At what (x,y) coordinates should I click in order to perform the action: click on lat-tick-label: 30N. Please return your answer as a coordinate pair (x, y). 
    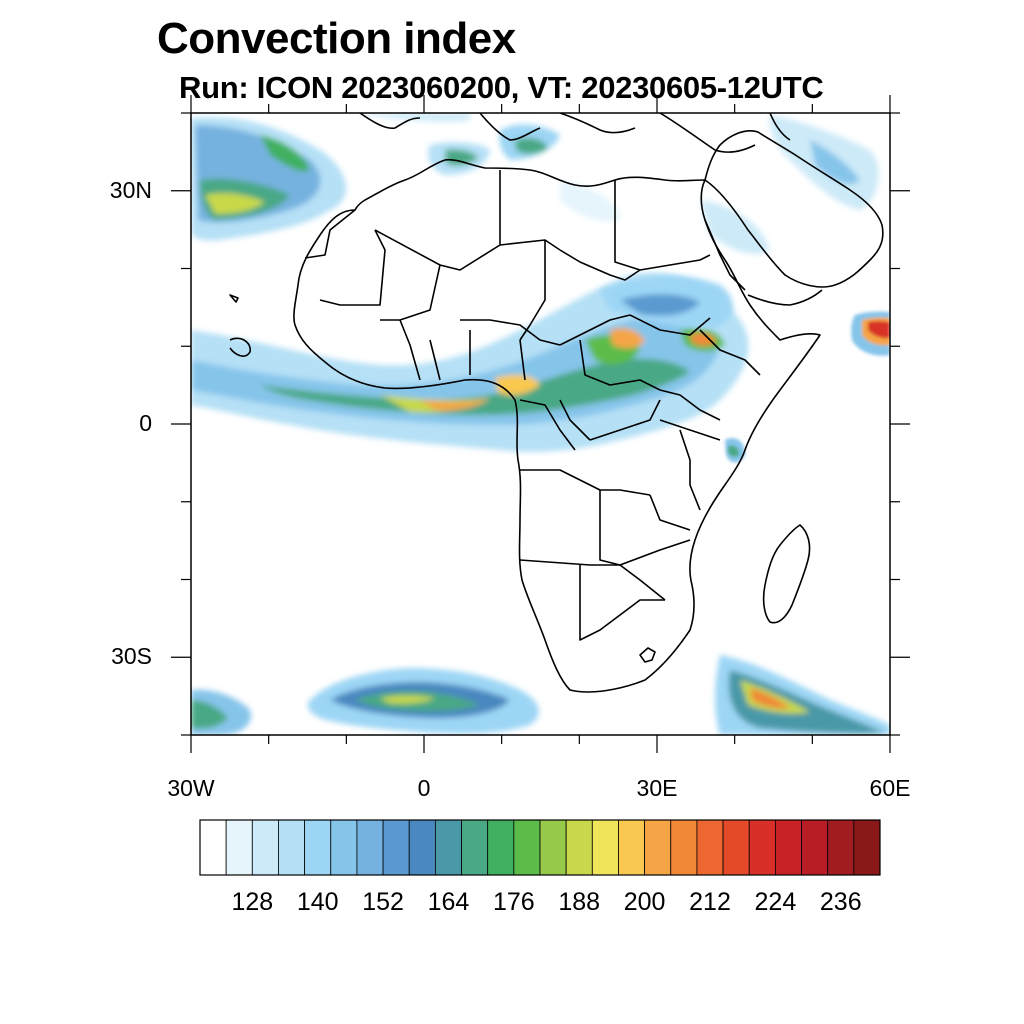
    Looking at the image, I should click on (130, 189).